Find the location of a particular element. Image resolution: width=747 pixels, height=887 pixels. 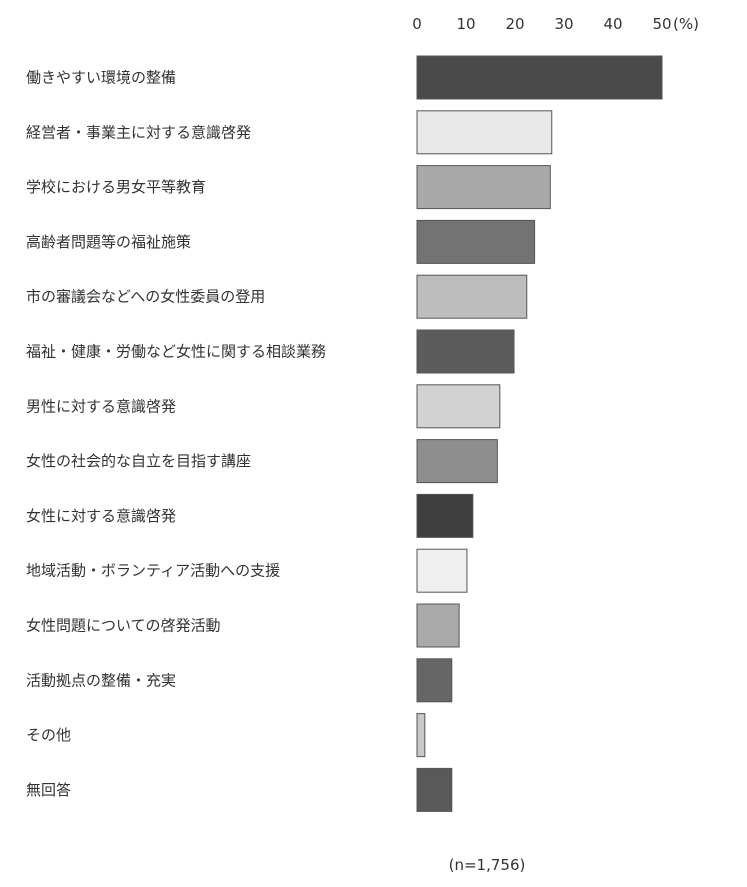

category-label: 女性問題についての啓発活動 is located at coordinates (123, 626).